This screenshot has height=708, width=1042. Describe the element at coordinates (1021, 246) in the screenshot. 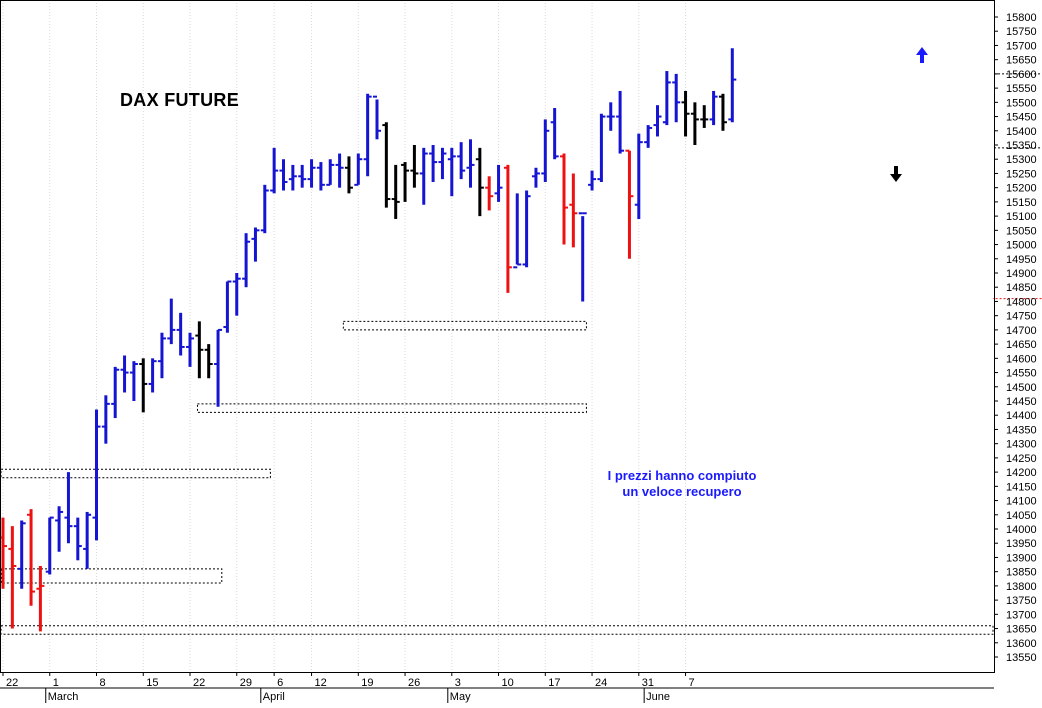

I see `y-tick-label: 15000` at that location.